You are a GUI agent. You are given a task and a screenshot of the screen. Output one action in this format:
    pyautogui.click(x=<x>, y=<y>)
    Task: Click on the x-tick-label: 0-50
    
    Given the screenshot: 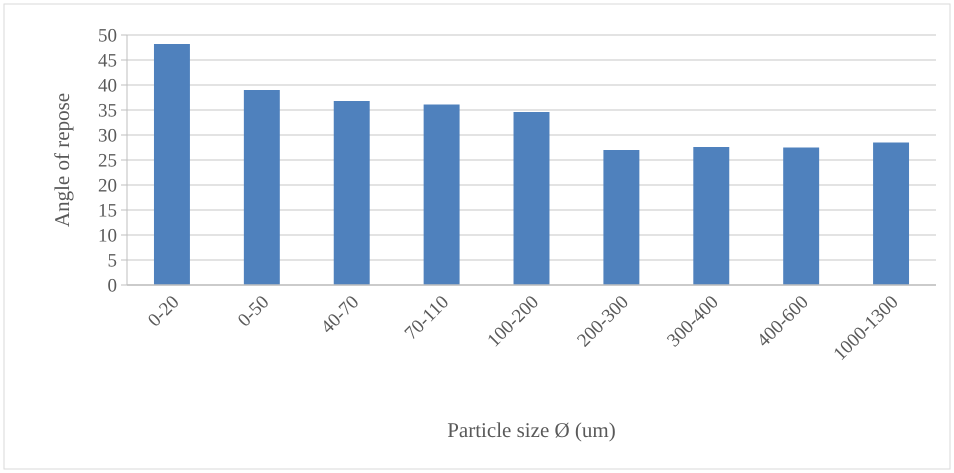 What is the action you would take?
    pyautogui.click(x=254, y=312)
    